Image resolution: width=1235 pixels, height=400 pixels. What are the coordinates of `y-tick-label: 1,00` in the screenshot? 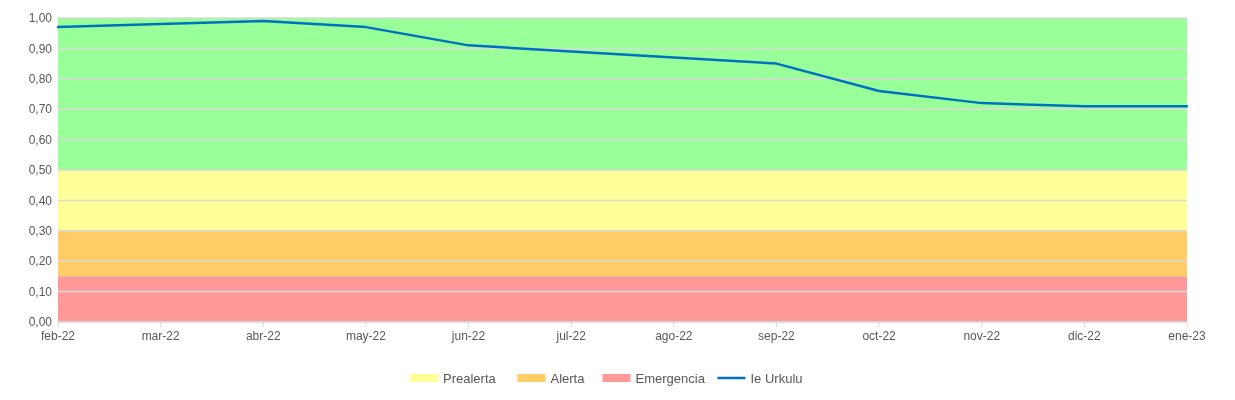 It's located at (40, 18).